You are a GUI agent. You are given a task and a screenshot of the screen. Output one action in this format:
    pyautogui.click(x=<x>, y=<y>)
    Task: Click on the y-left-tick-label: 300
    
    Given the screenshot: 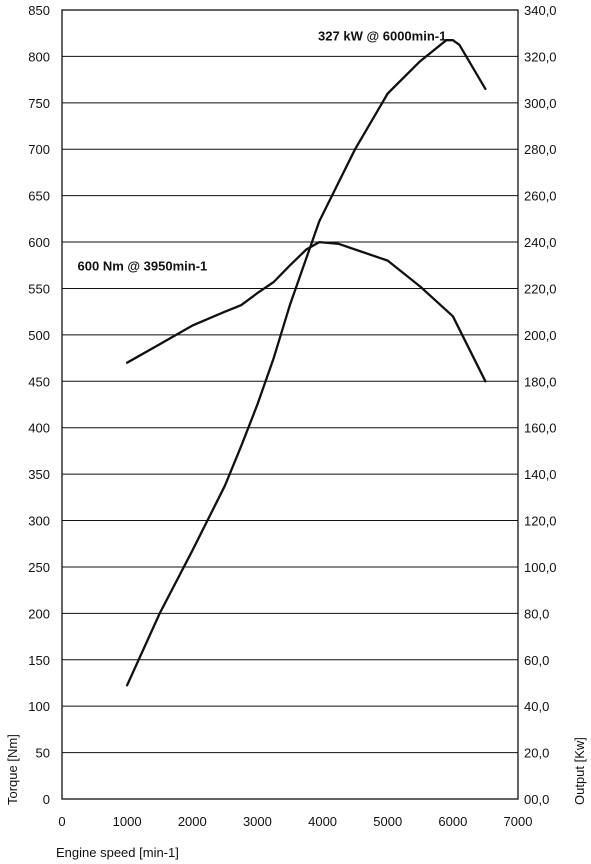 What is the action you would take?
    pyautogui.click(x=39, y=521)
    